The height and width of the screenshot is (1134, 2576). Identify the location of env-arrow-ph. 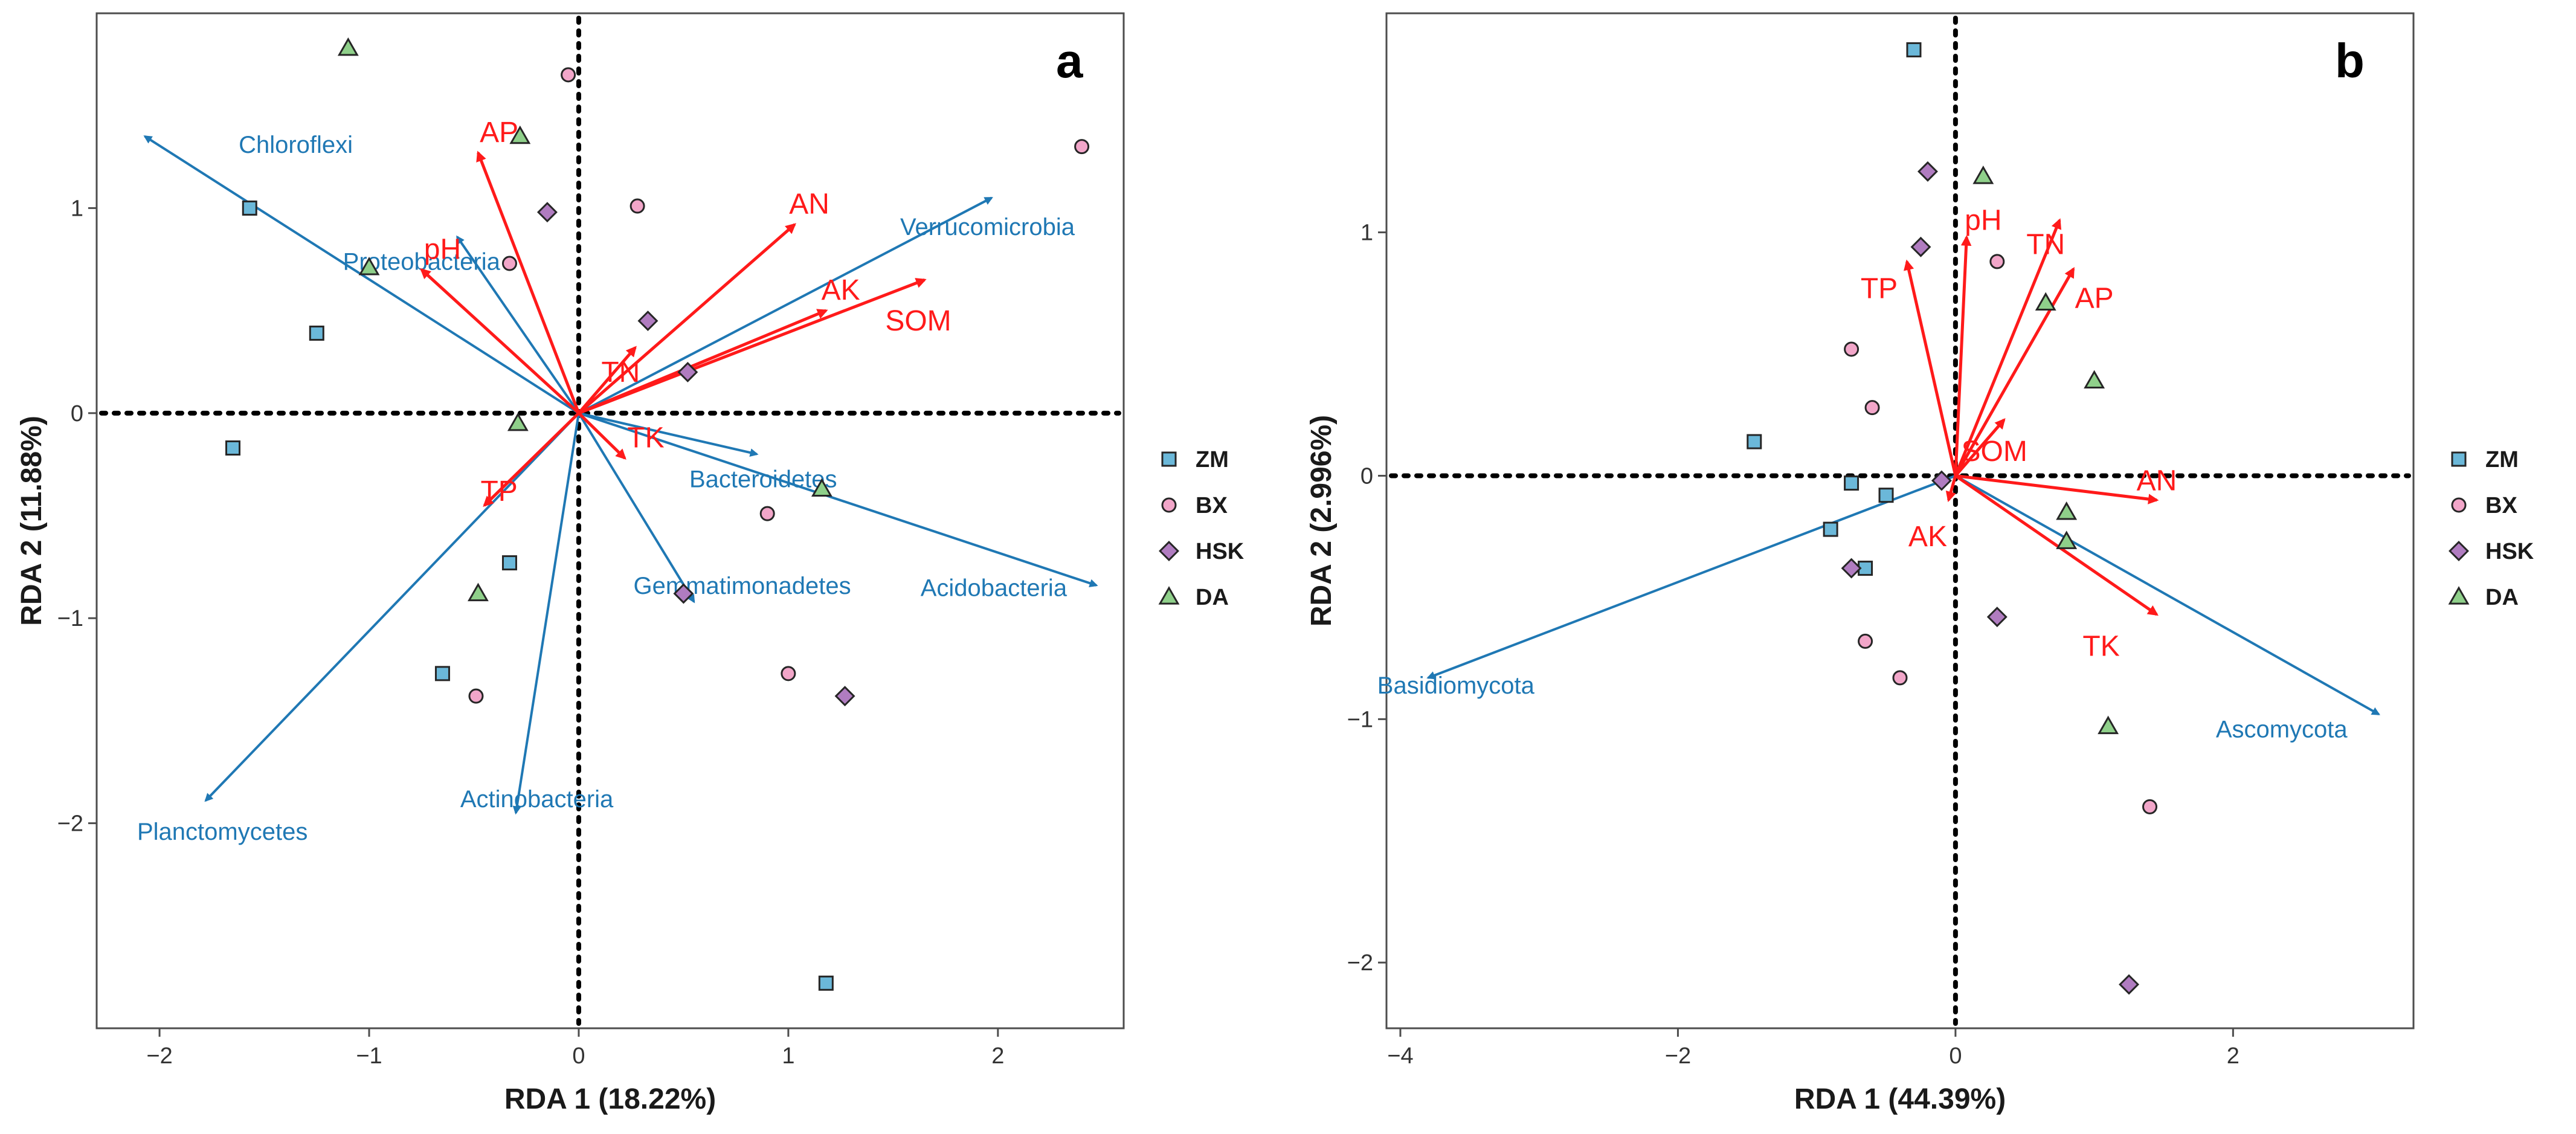
(500, 341).